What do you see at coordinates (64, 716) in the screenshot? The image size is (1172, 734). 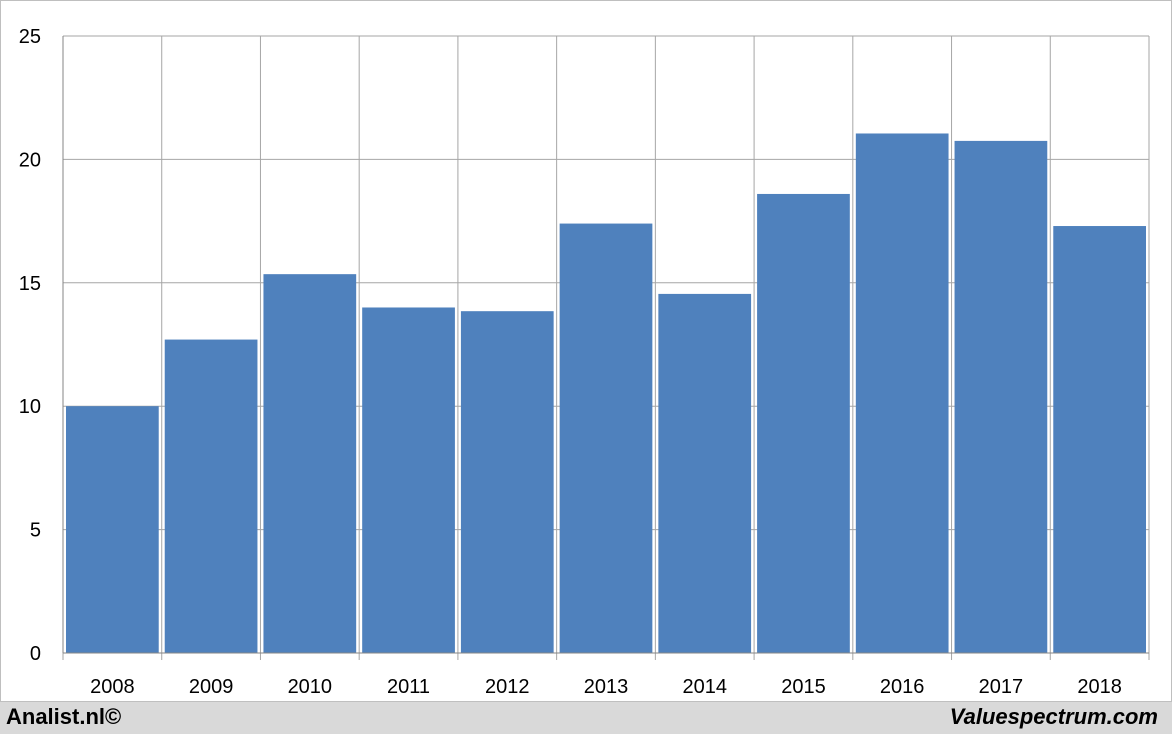 I see `footer-brand-left: Analist.nl©` at bounding box center [64, 716].